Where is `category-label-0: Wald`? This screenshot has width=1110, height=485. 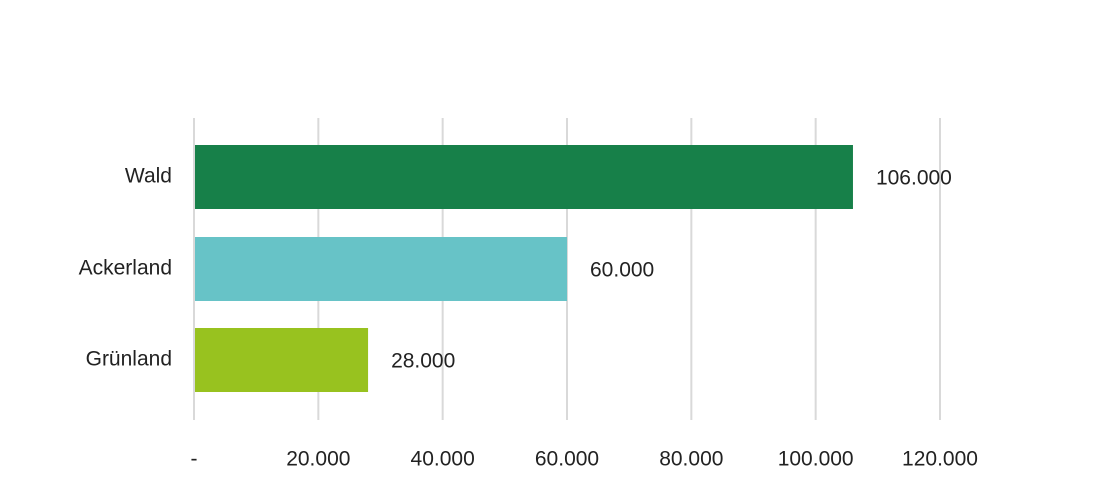 category-label-0: Wald is located at coordinates (148, 176).